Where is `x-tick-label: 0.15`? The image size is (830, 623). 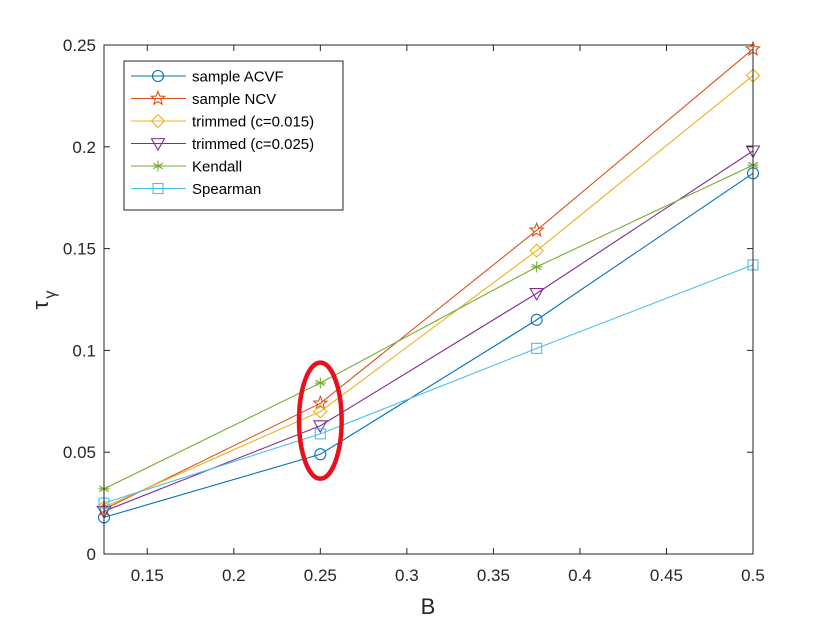 x-tick-label: 0.15 is located at coordinates (147, 575).